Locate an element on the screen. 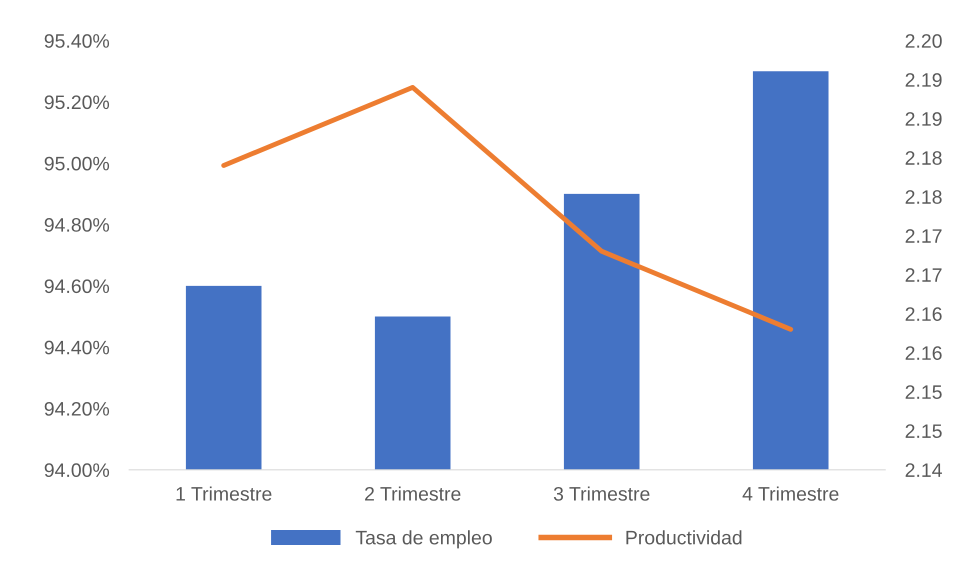 This screenshot has height=580, width=957. y-tick-label: 94.00% is located at coordinates (77, 470).